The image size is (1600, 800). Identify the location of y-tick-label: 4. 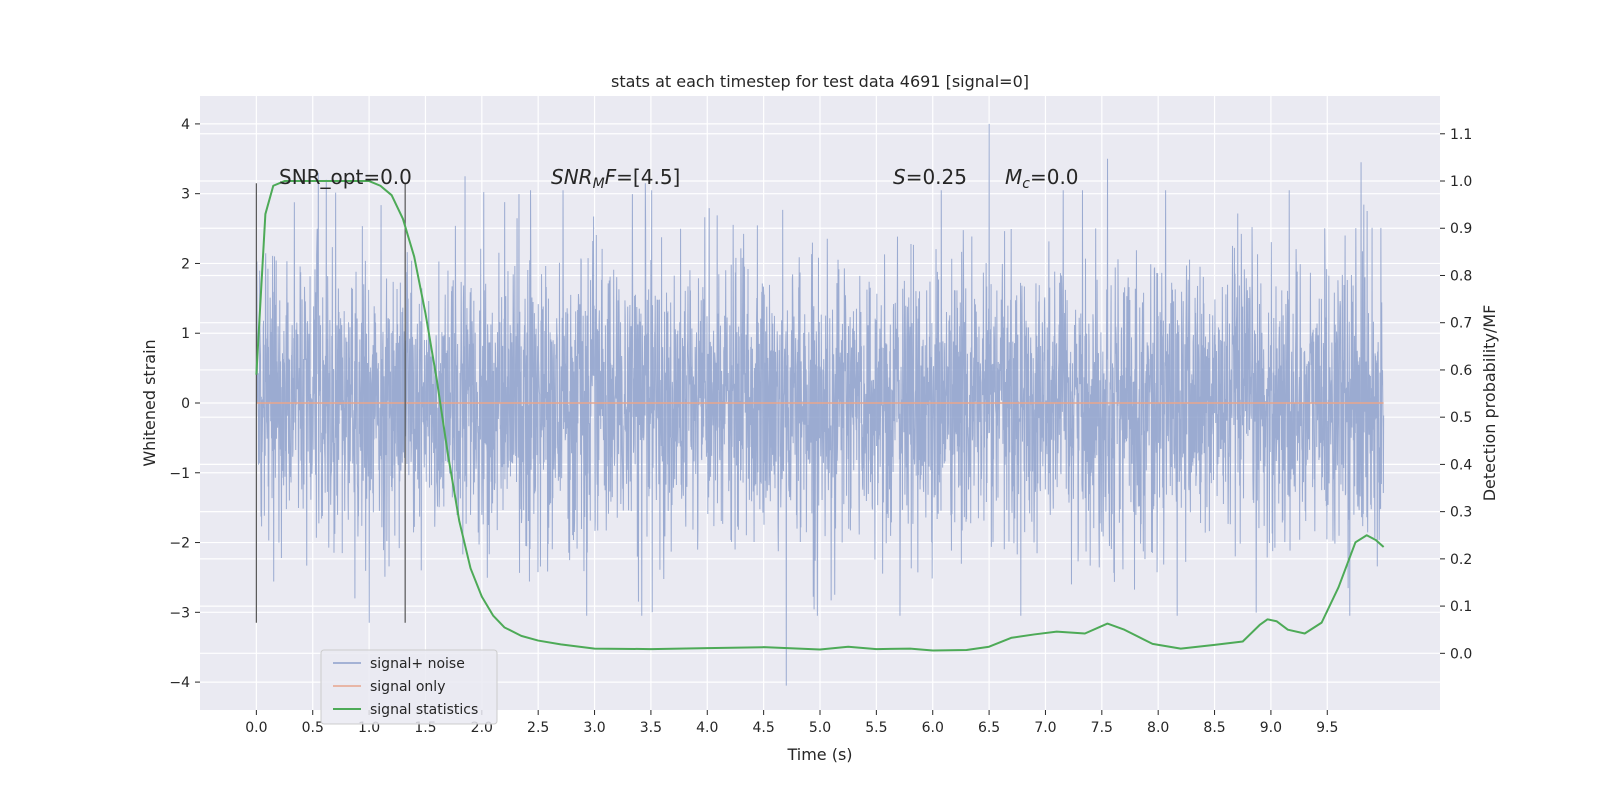
(185, 125).